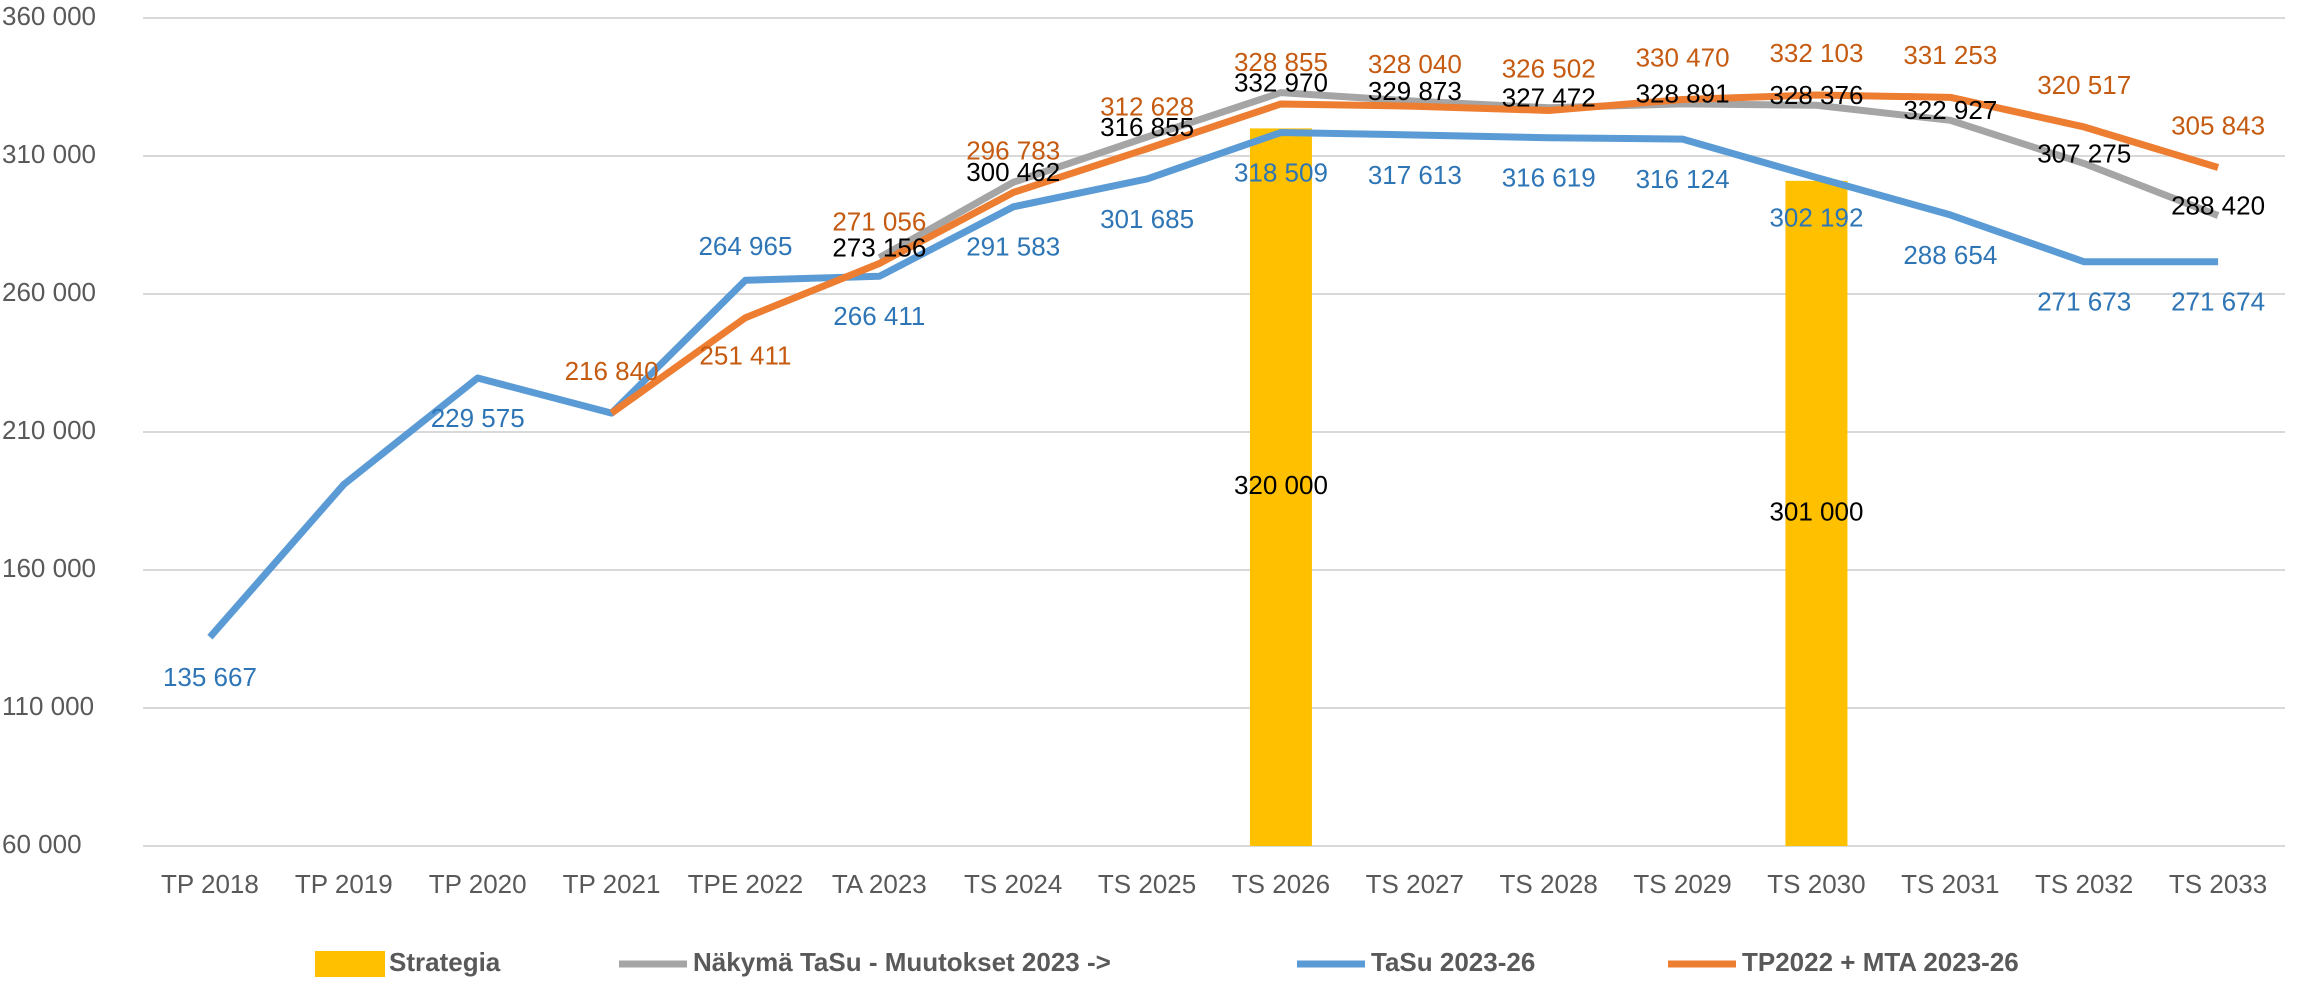 The height and width of the screenshot is (983, 2300). Describe the element at coordinates (1147, 107) in the screenshot. I see `data-label: 312 628` at that location.